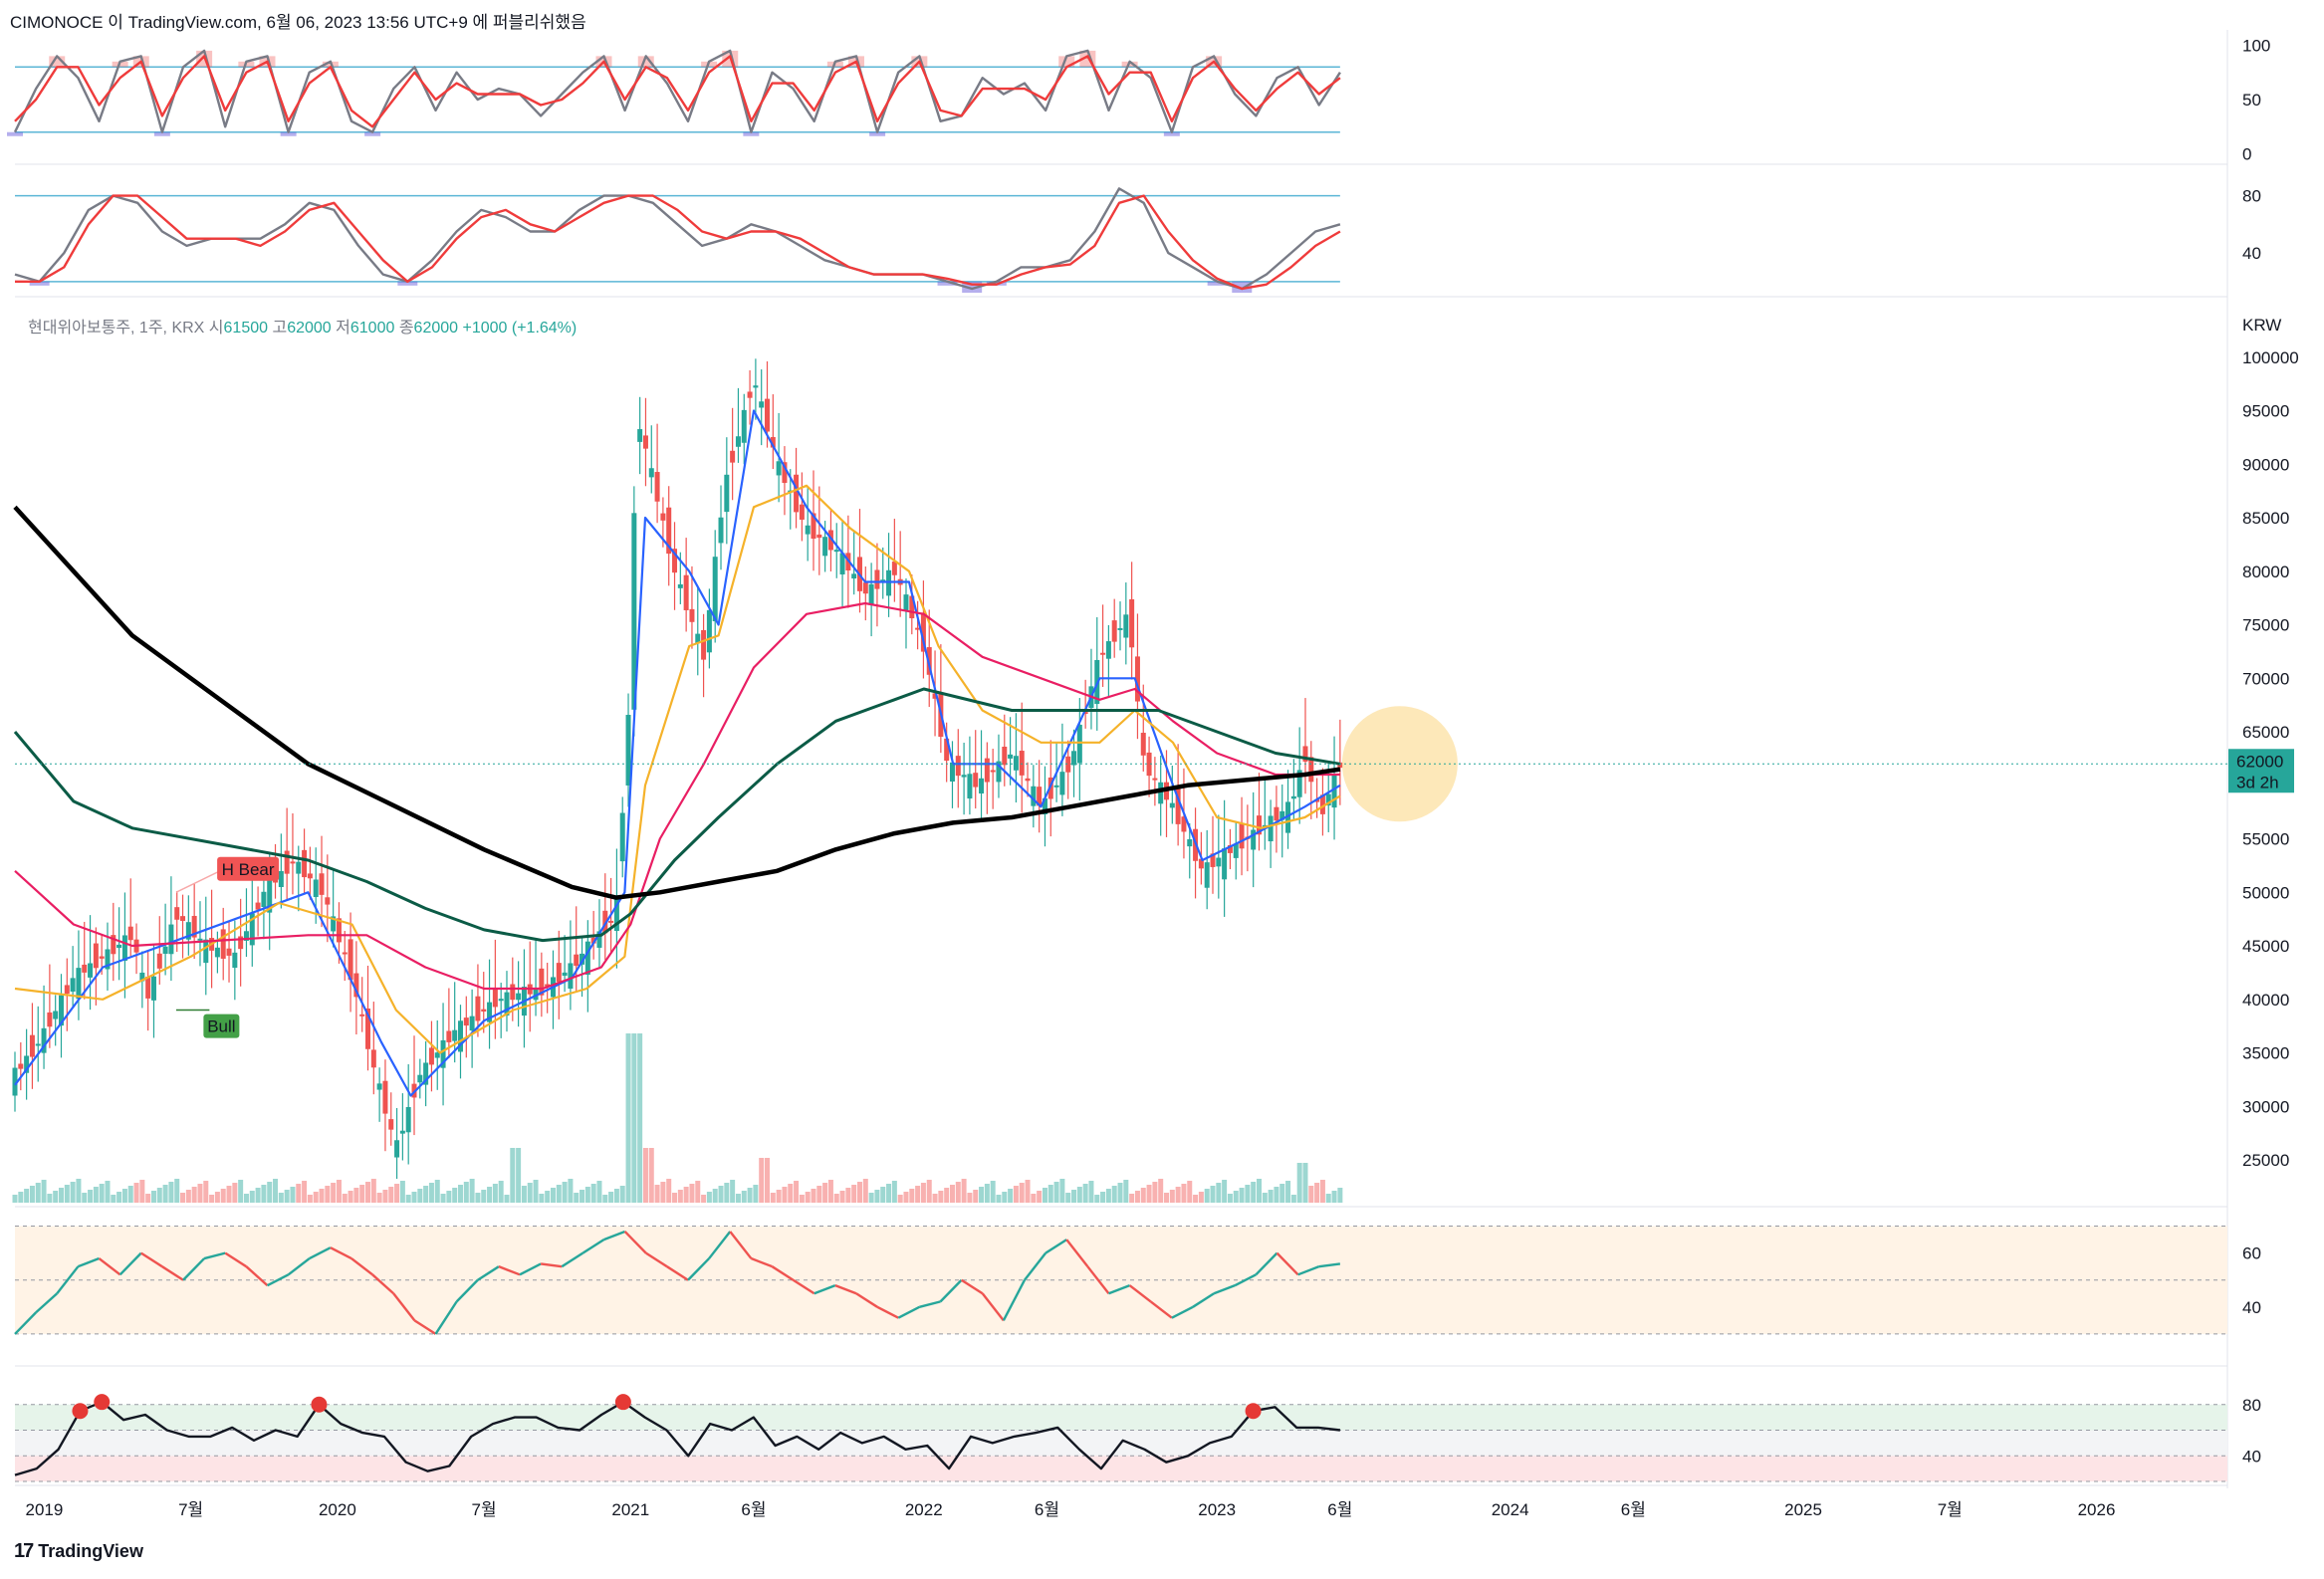 The image size is (2324, 1579). I want to click on footer-brand: 17 TradingView, so click(78, 1551).